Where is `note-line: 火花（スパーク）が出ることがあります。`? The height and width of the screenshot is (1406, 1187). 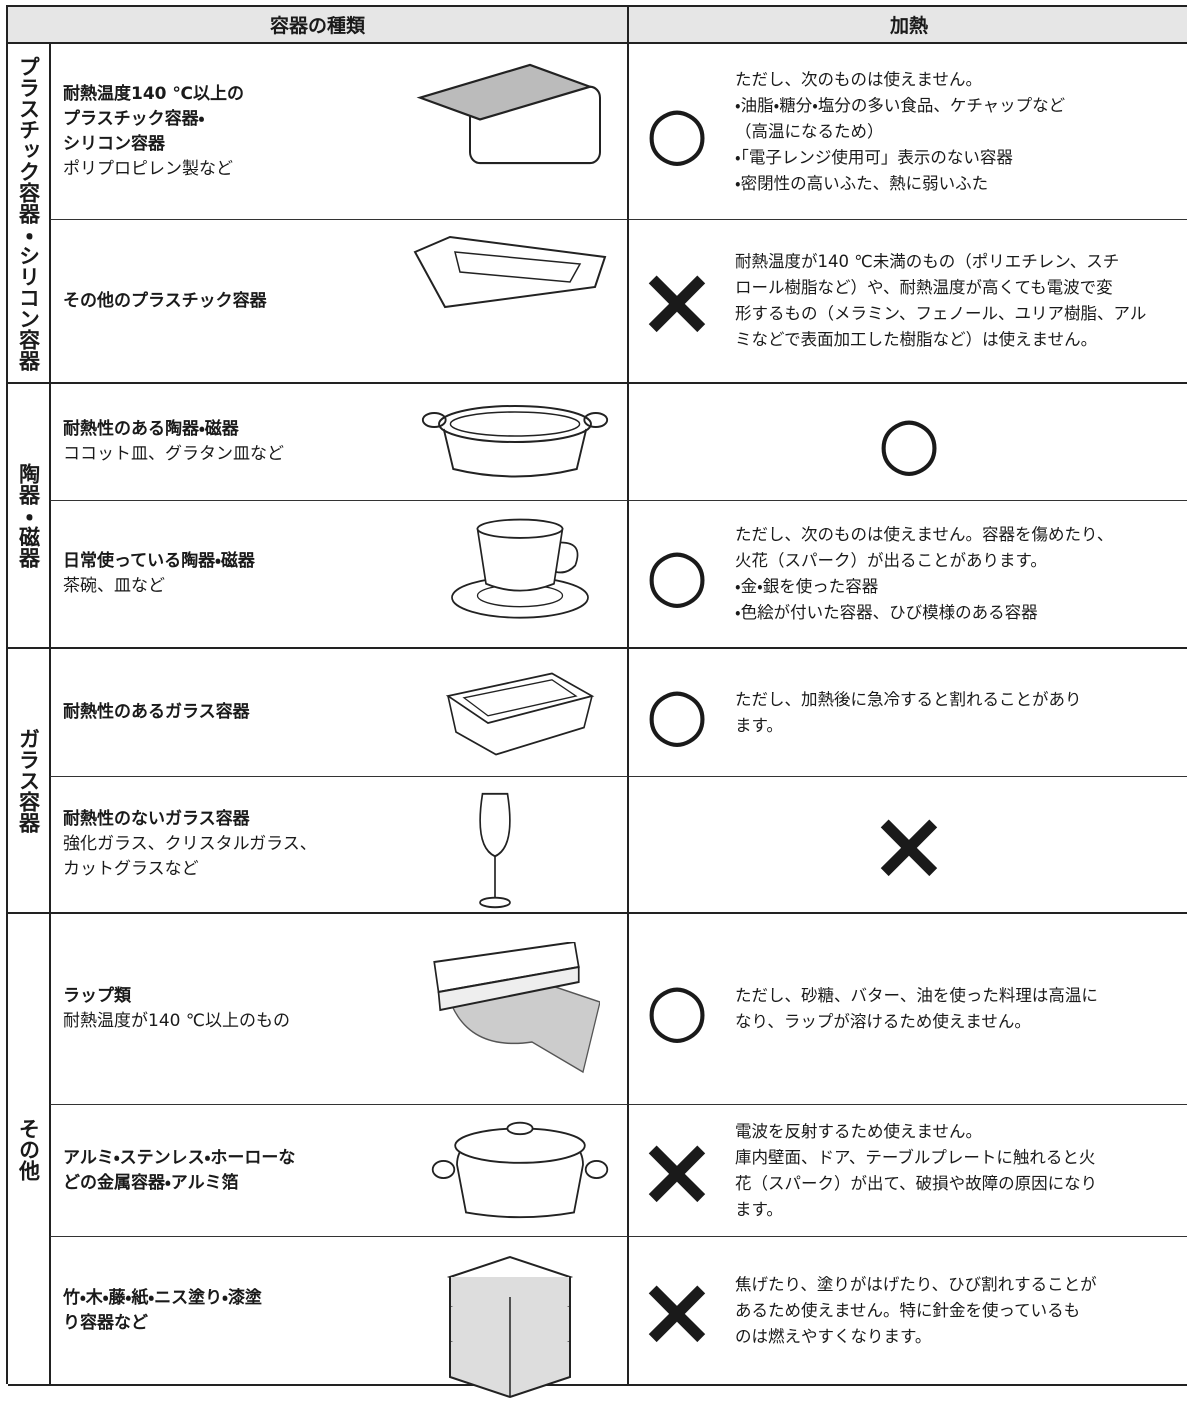
note-line: 火花（スパーク）が出ることがあります。 is located at coordinates (891, 560).